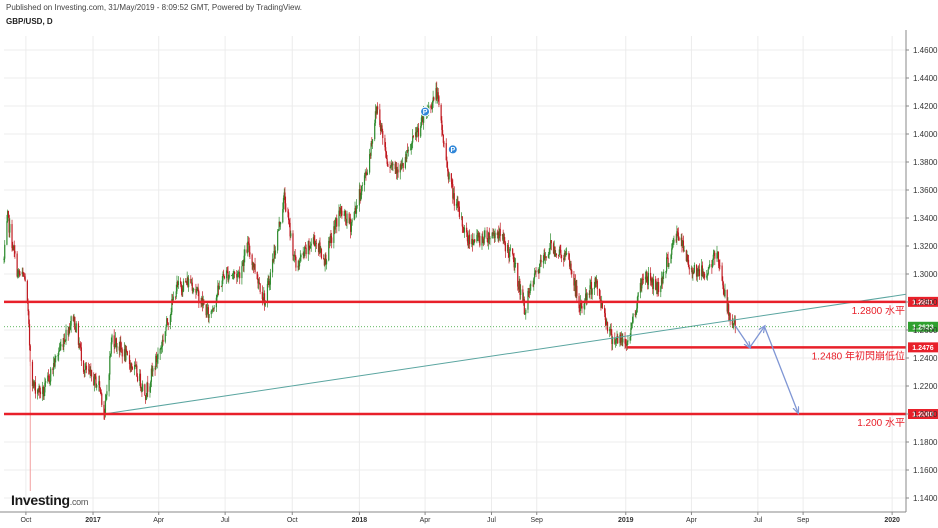 This screenshot has height=528, width=938. What do you see at coordinates (925, 218) in the screenshot?
I see `y-tick-label: 1.3400` at bounding box center [925, 218].